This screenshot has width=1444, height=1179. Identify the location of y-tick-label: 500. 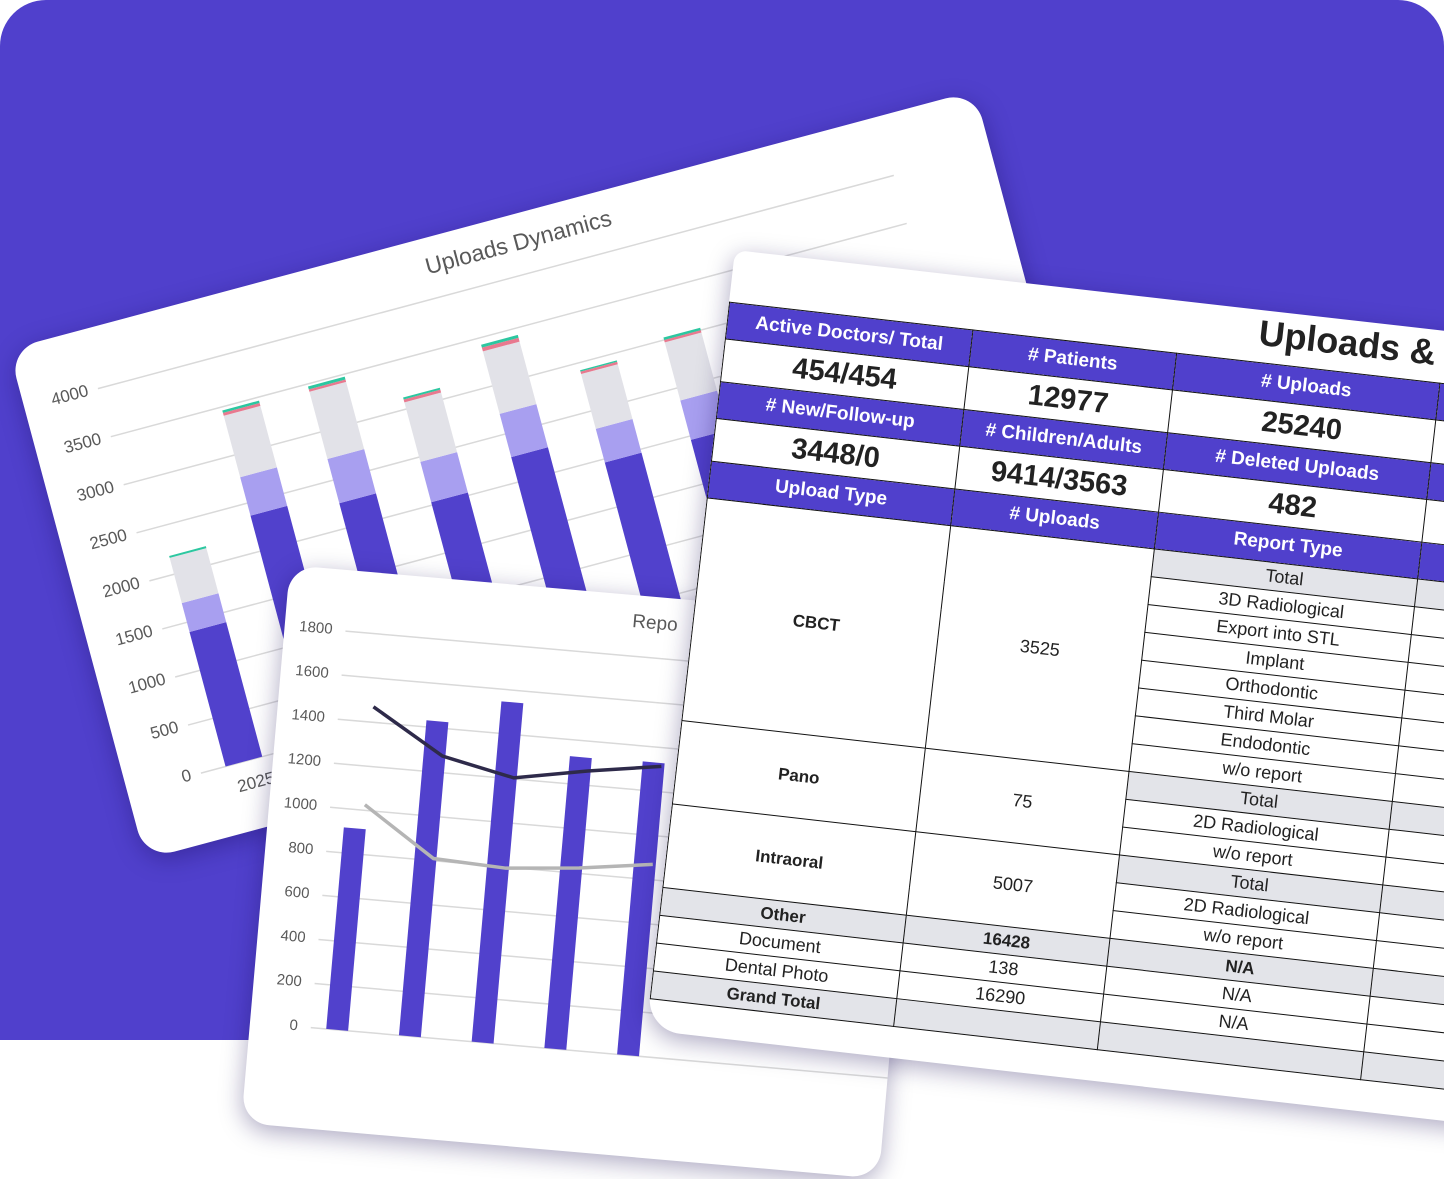
(164, 730).